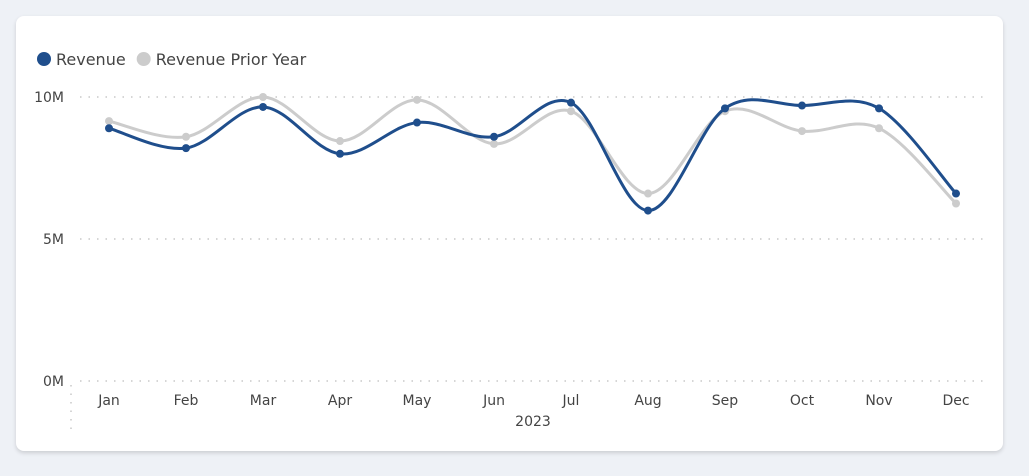 This screenshot has width=1029, height=476. Describe the element at coordinates (647, 401) in the screenshot. I see `x-tick-label: Aug` at that location.